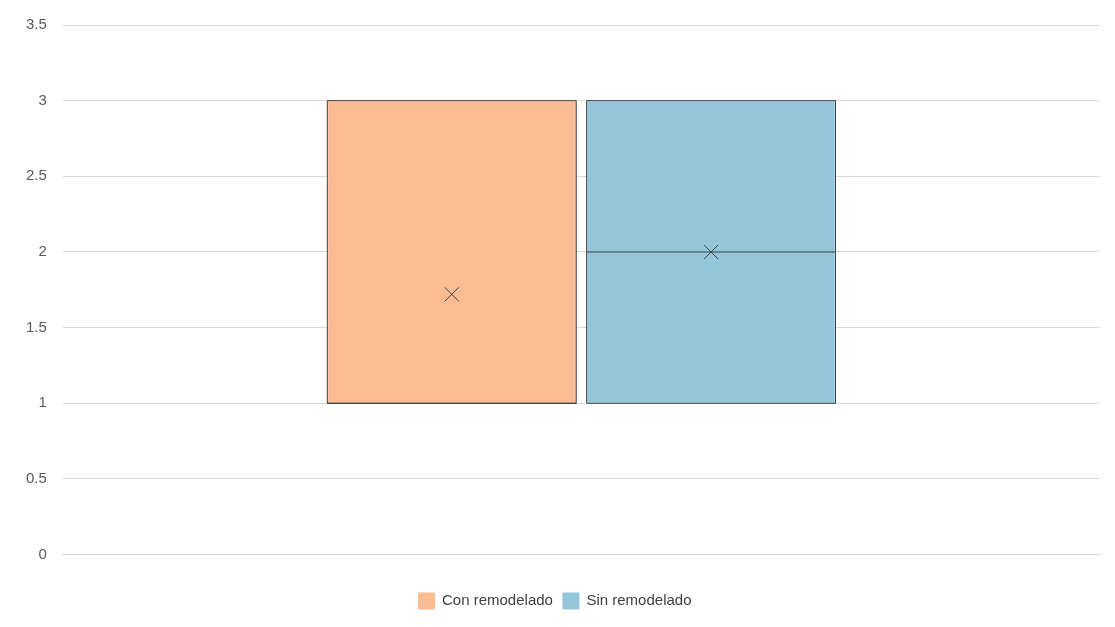 This screenshot has width=1115, height=627. What do you see at coordinates (36, 326) in the screenshot?
I see `y-tick-label: 1.5` at bounding box center [36, 326].